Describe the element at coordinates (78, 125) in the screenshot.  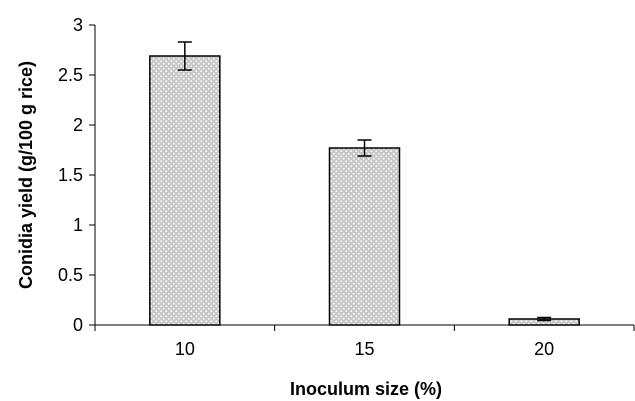
I see `y-tick-label: 2` at that location.